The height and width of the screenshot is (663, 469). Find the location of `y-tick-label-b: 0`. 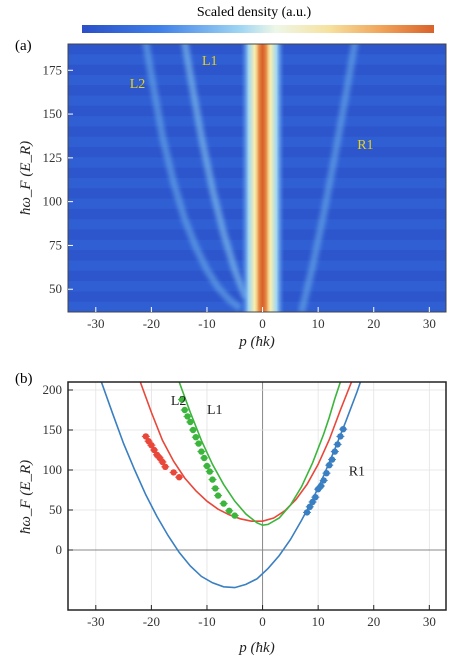

y-tick-label-b: 0 is located at coordinates (59, 549).